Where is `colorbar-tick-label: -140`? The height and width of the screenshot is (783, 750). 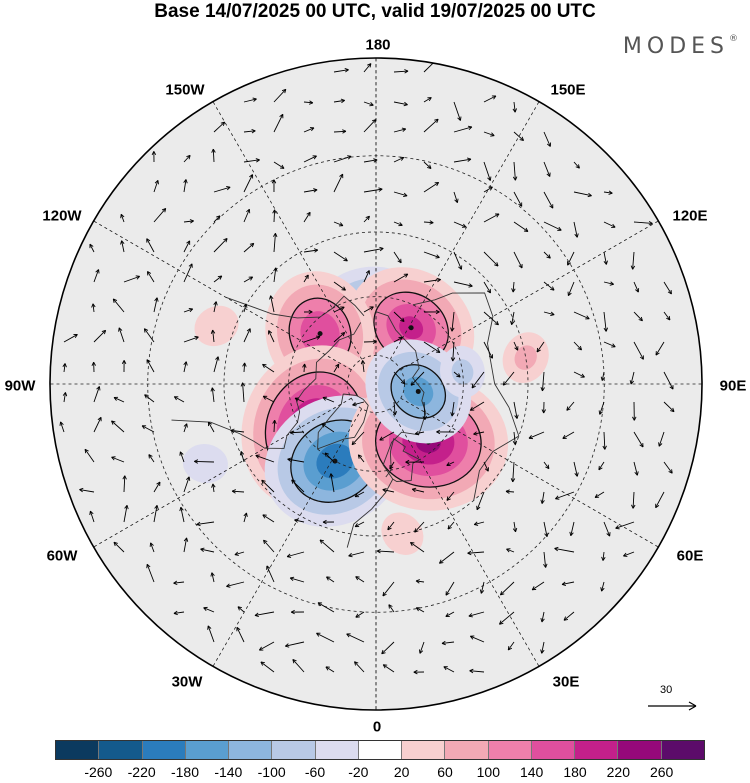 colorbar-tick-label: -140 is located at coordinates (228, 772).